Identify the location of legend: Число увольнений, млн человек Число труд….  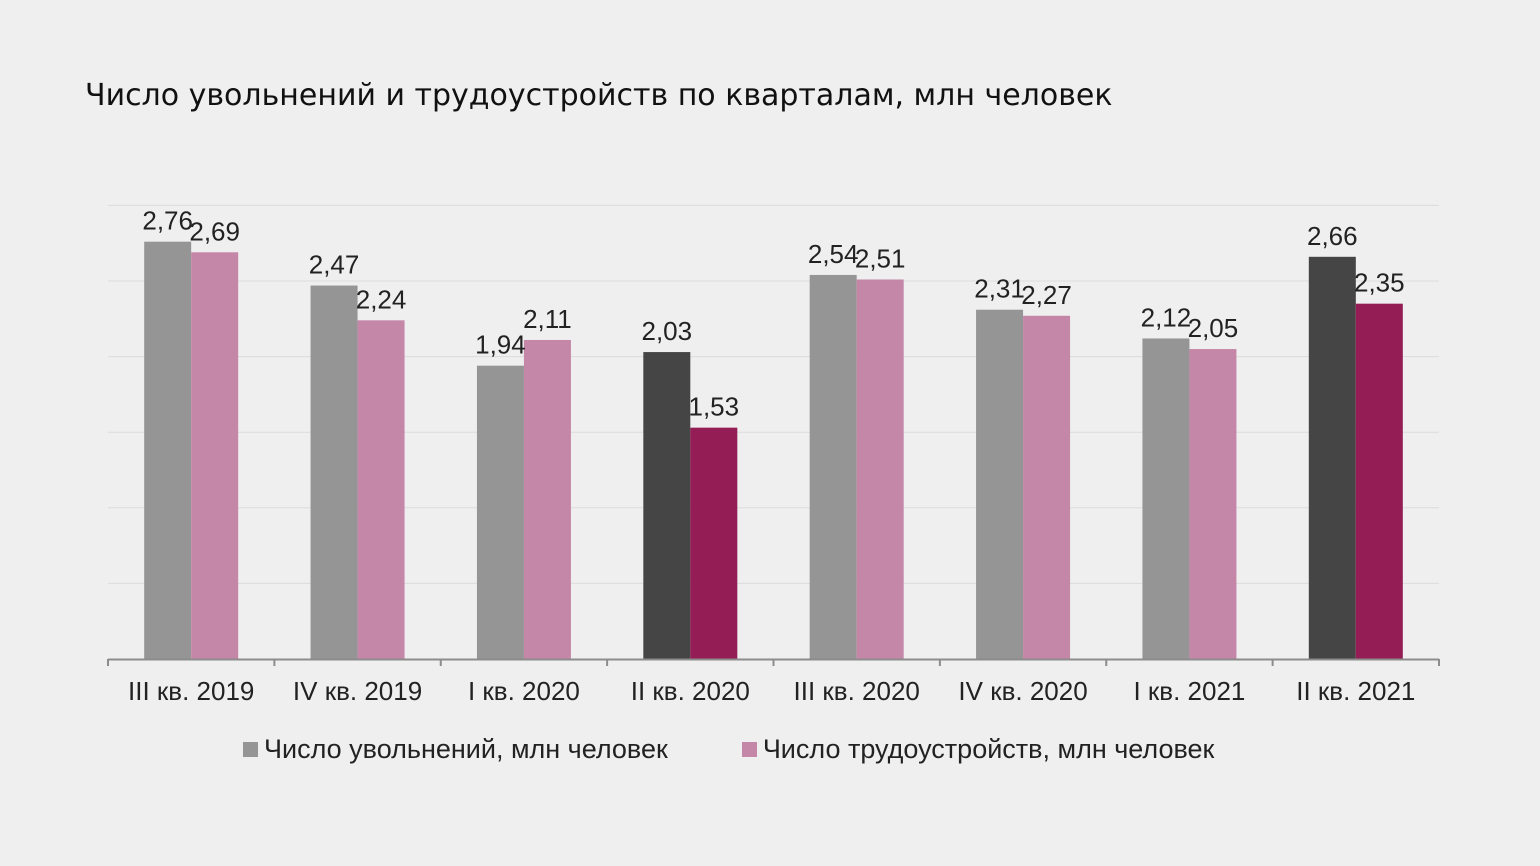
(765, 749).